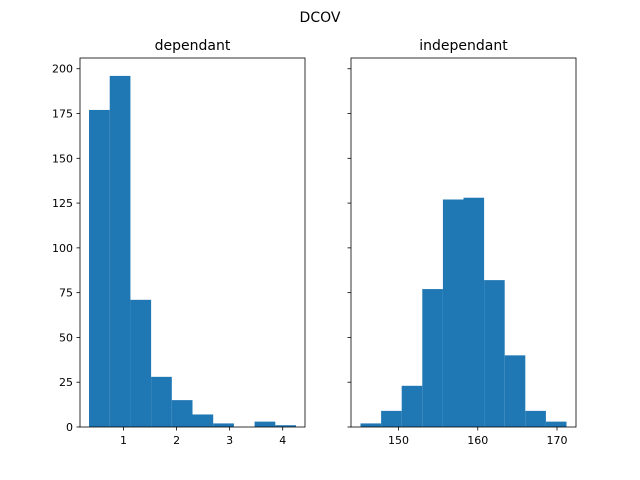 This screenshot has width=640, height=480. What do you see at coordinates (69, 427) in the screenshot?
I see `y-tick-label: 0` at bounding box center [69, 427].